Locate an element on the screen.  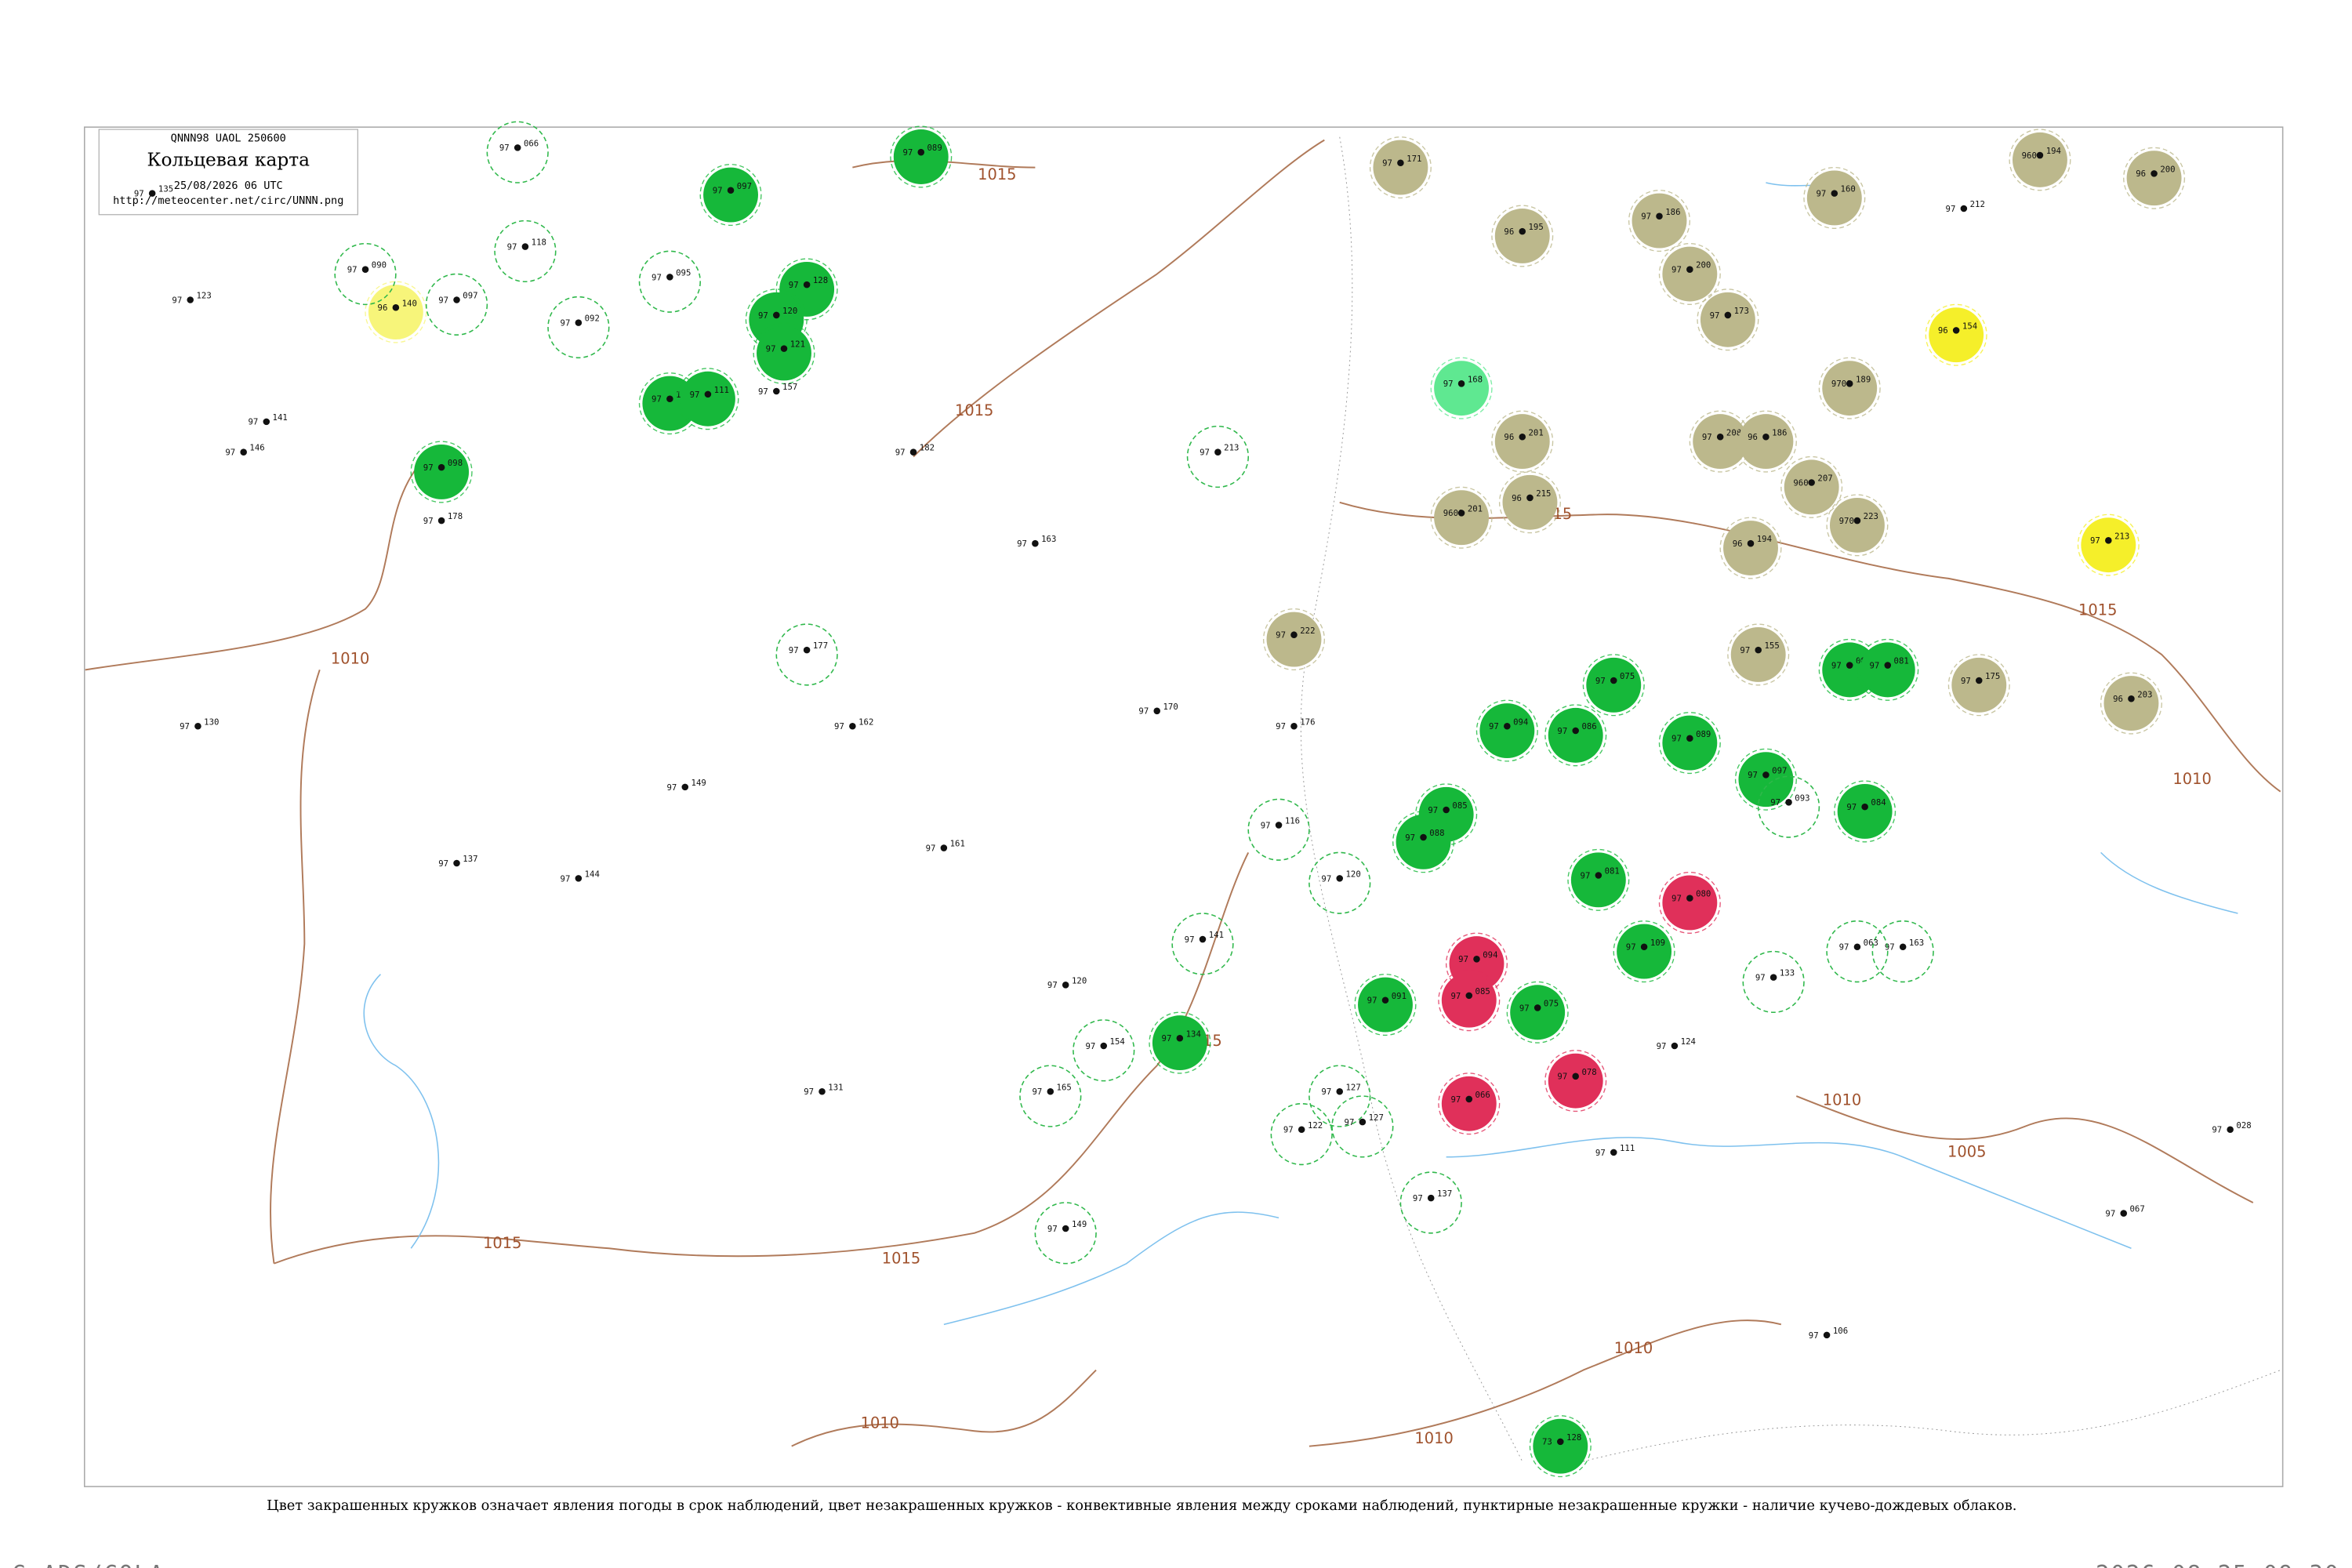
station-pressure: 085 is located at coordinates (1482, 991).